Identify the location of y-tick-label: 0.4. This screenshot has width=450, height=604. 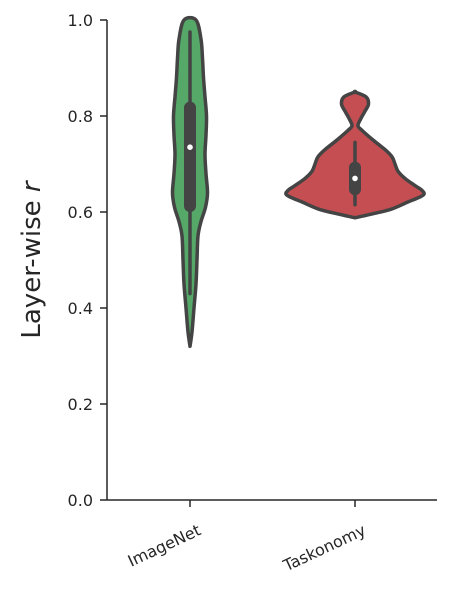
(80, 308).